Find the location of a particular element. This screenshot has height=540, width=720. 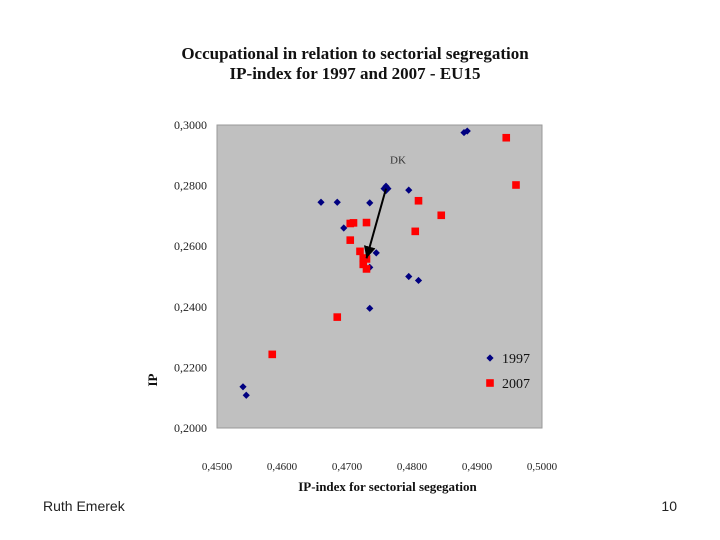

y-tick-label: 0,2000 is located at coordinates (190, 428).